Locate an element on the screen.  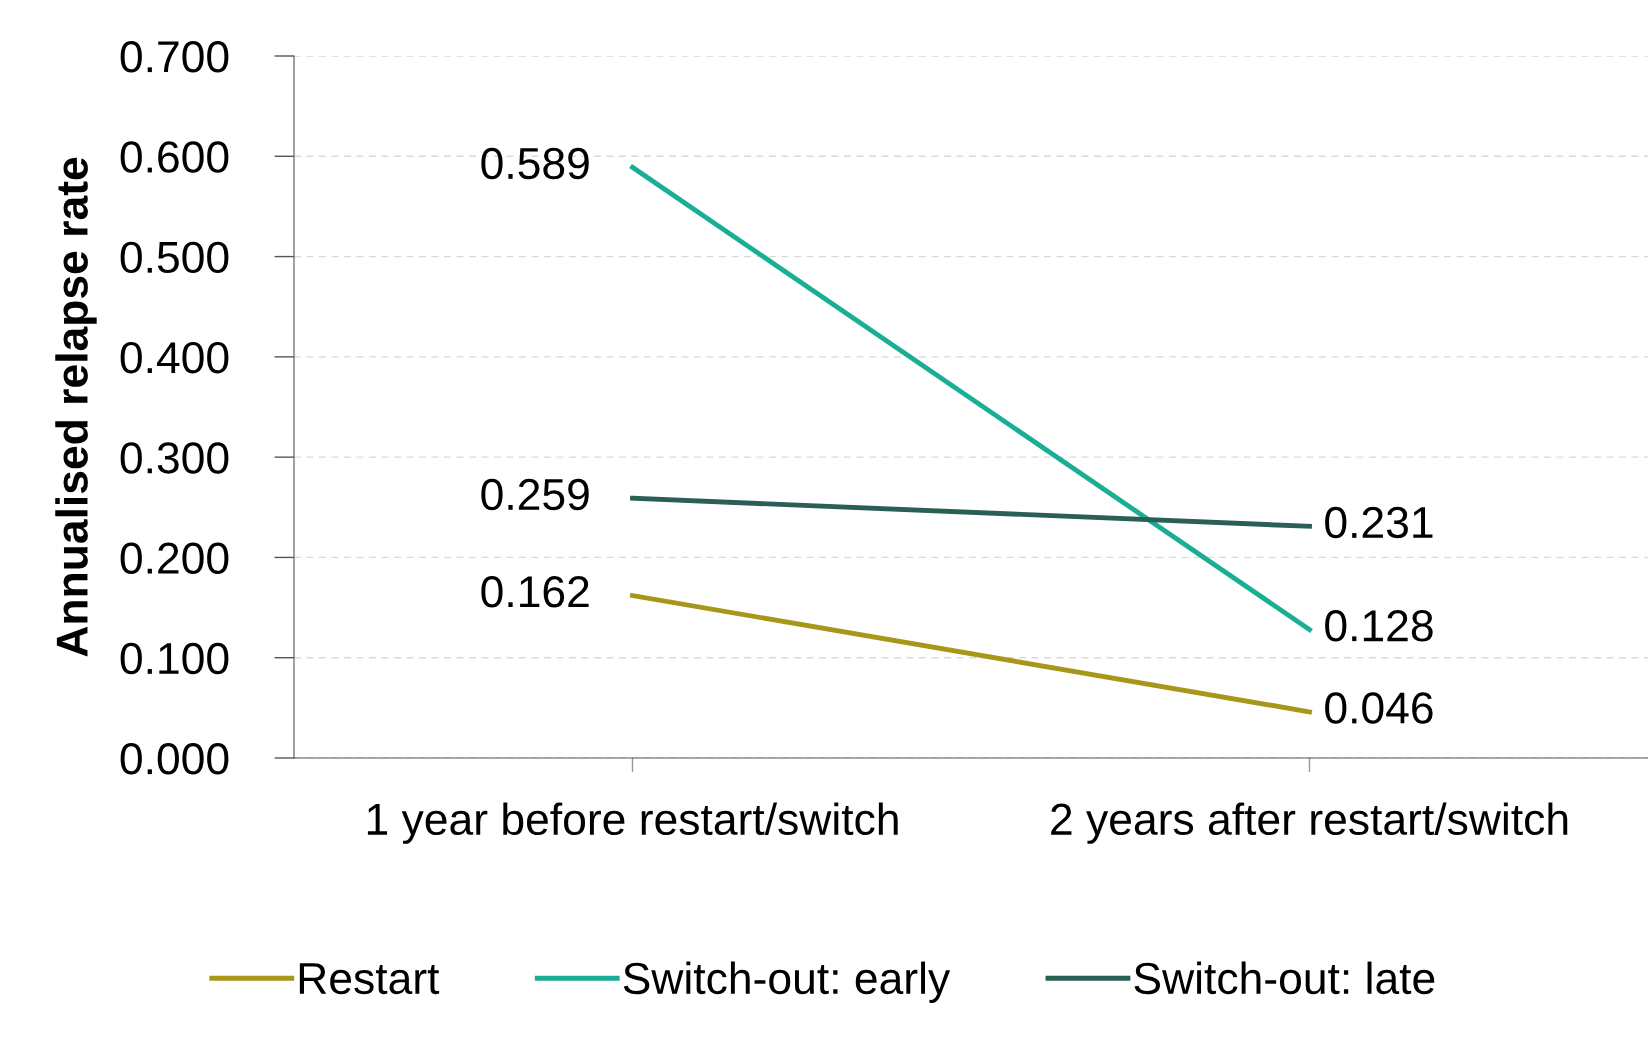
y-tick-label: 0.500 is located at coordinates (174, 257).